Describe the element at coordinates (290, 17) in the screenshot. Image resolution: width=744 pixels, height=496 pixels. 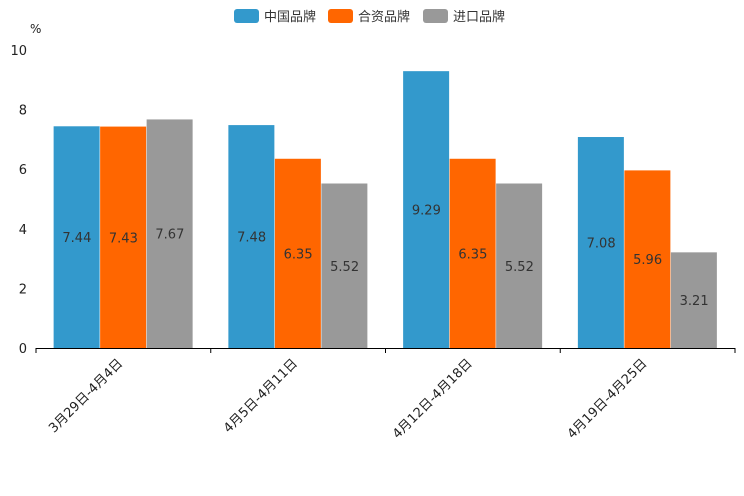
I see `legend-label: 中国品牌` at that location.